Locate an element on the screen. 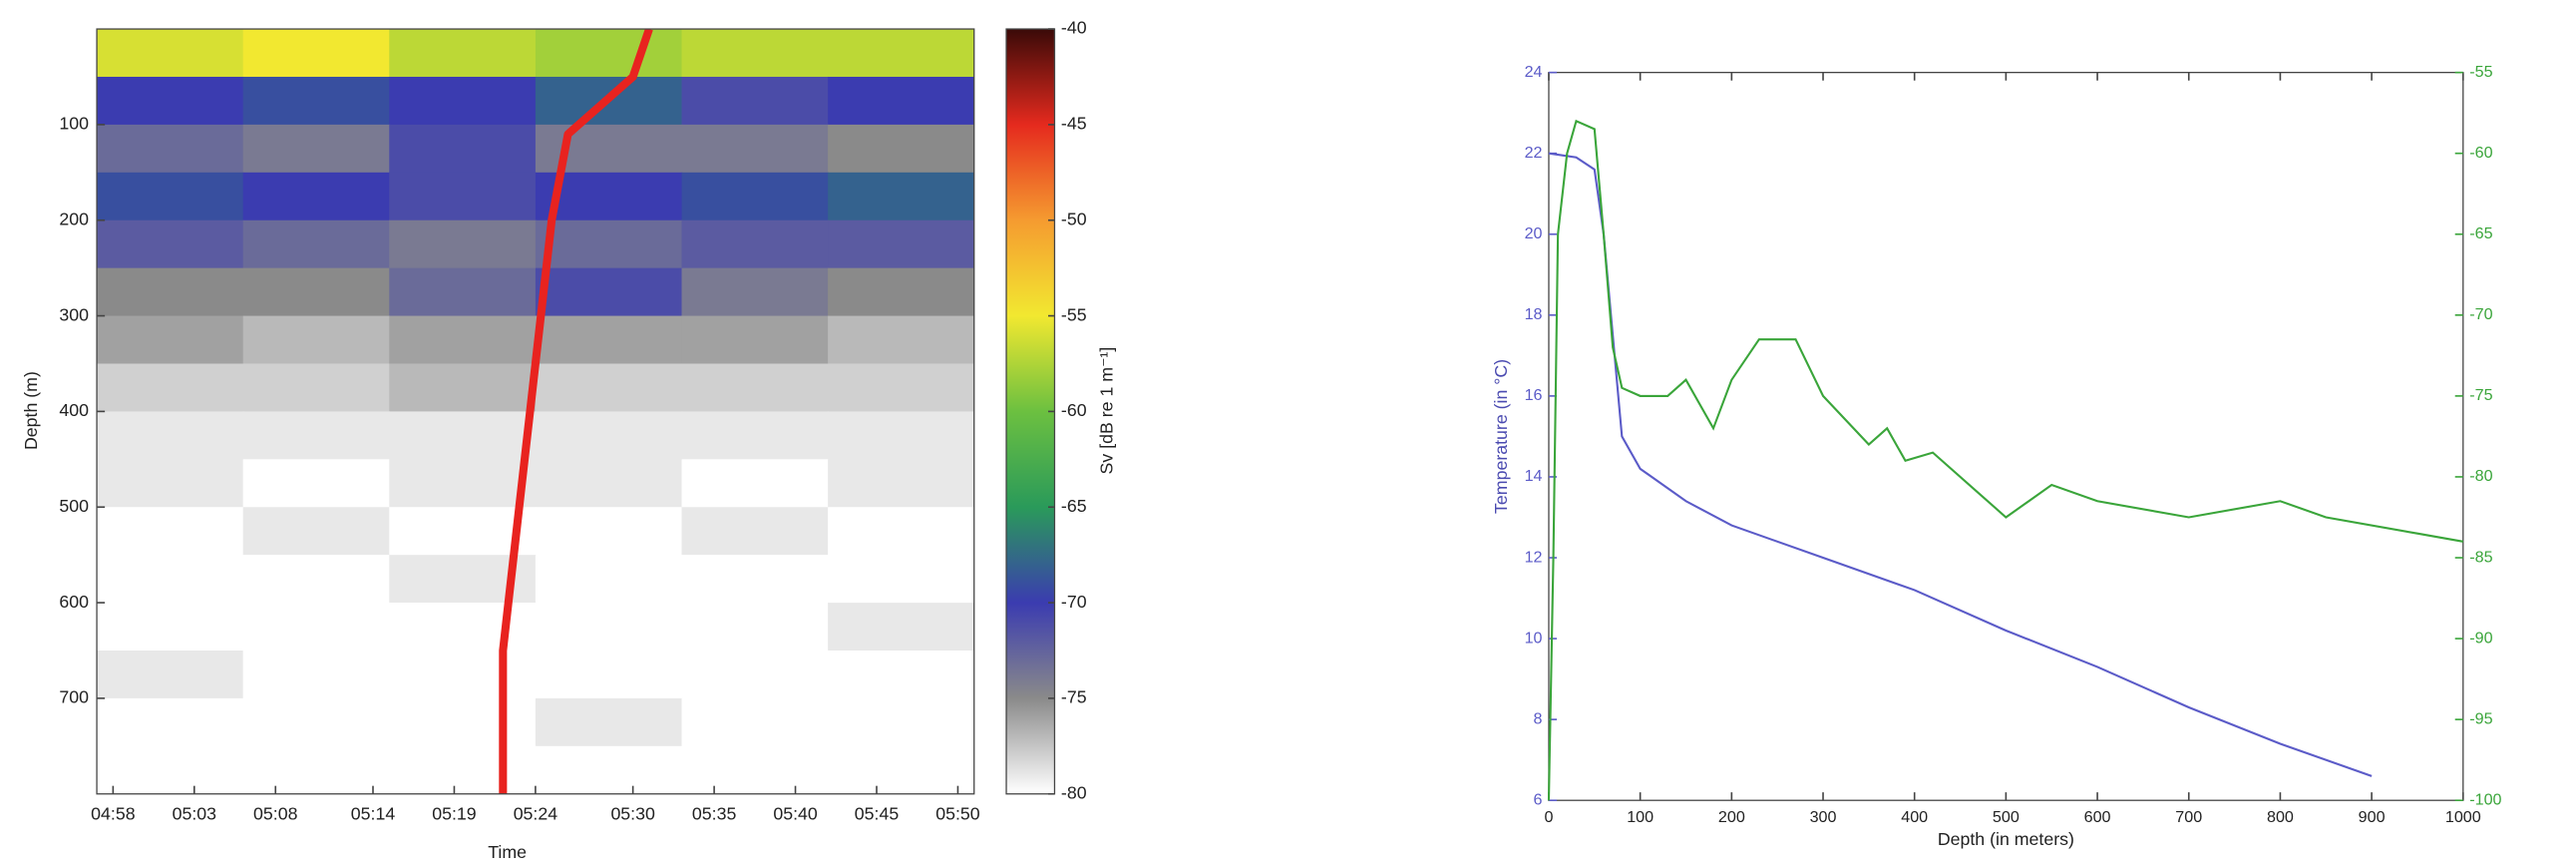 Image resolution: width=2576 pixels, height=868 pixels. y-tick-label: 20 is located at coordinates (1534, 233).